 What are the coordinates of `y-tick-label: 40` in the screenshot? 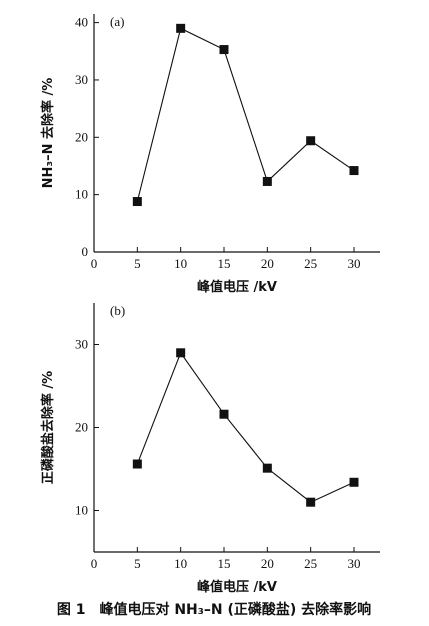 It's located at (81, 22).